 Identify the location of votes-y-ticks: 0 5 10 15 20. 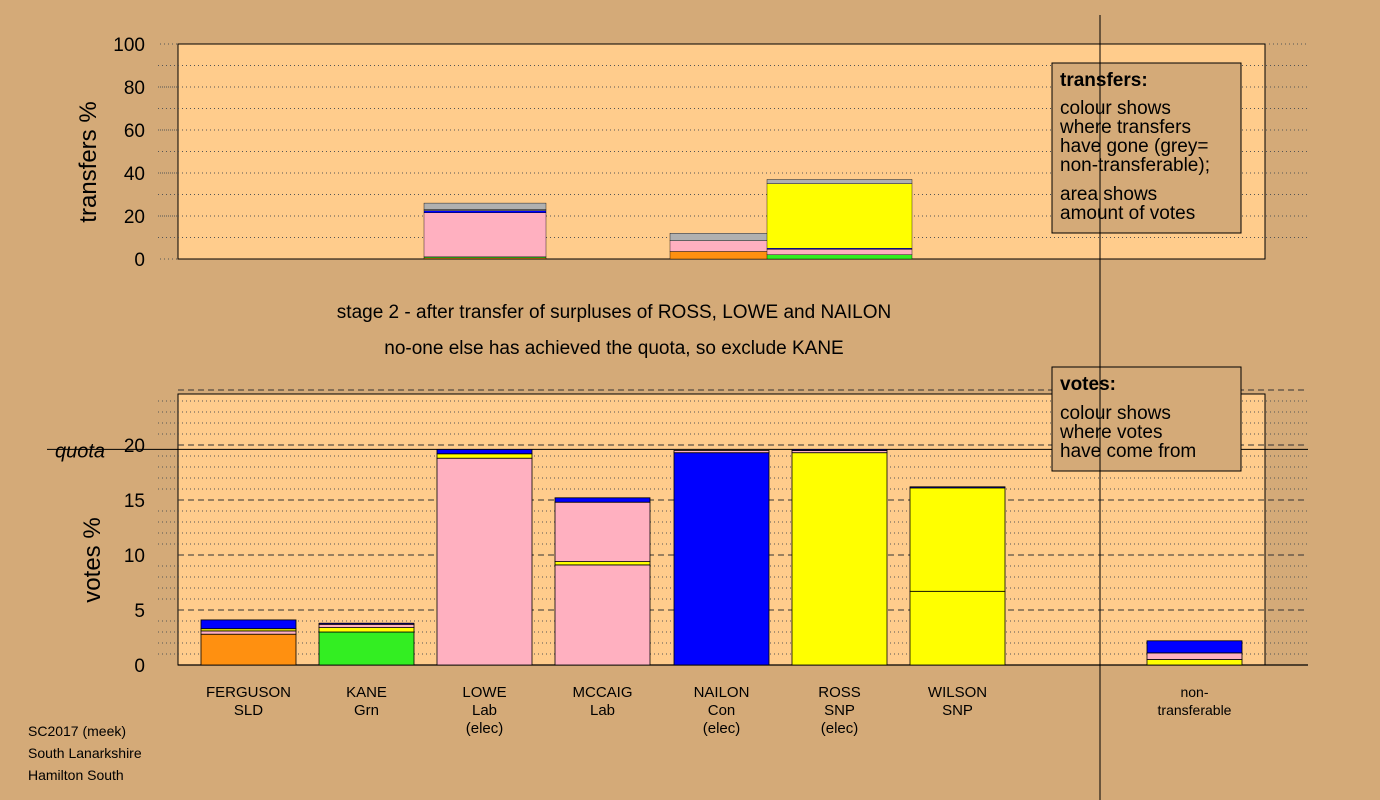
(134, 556).